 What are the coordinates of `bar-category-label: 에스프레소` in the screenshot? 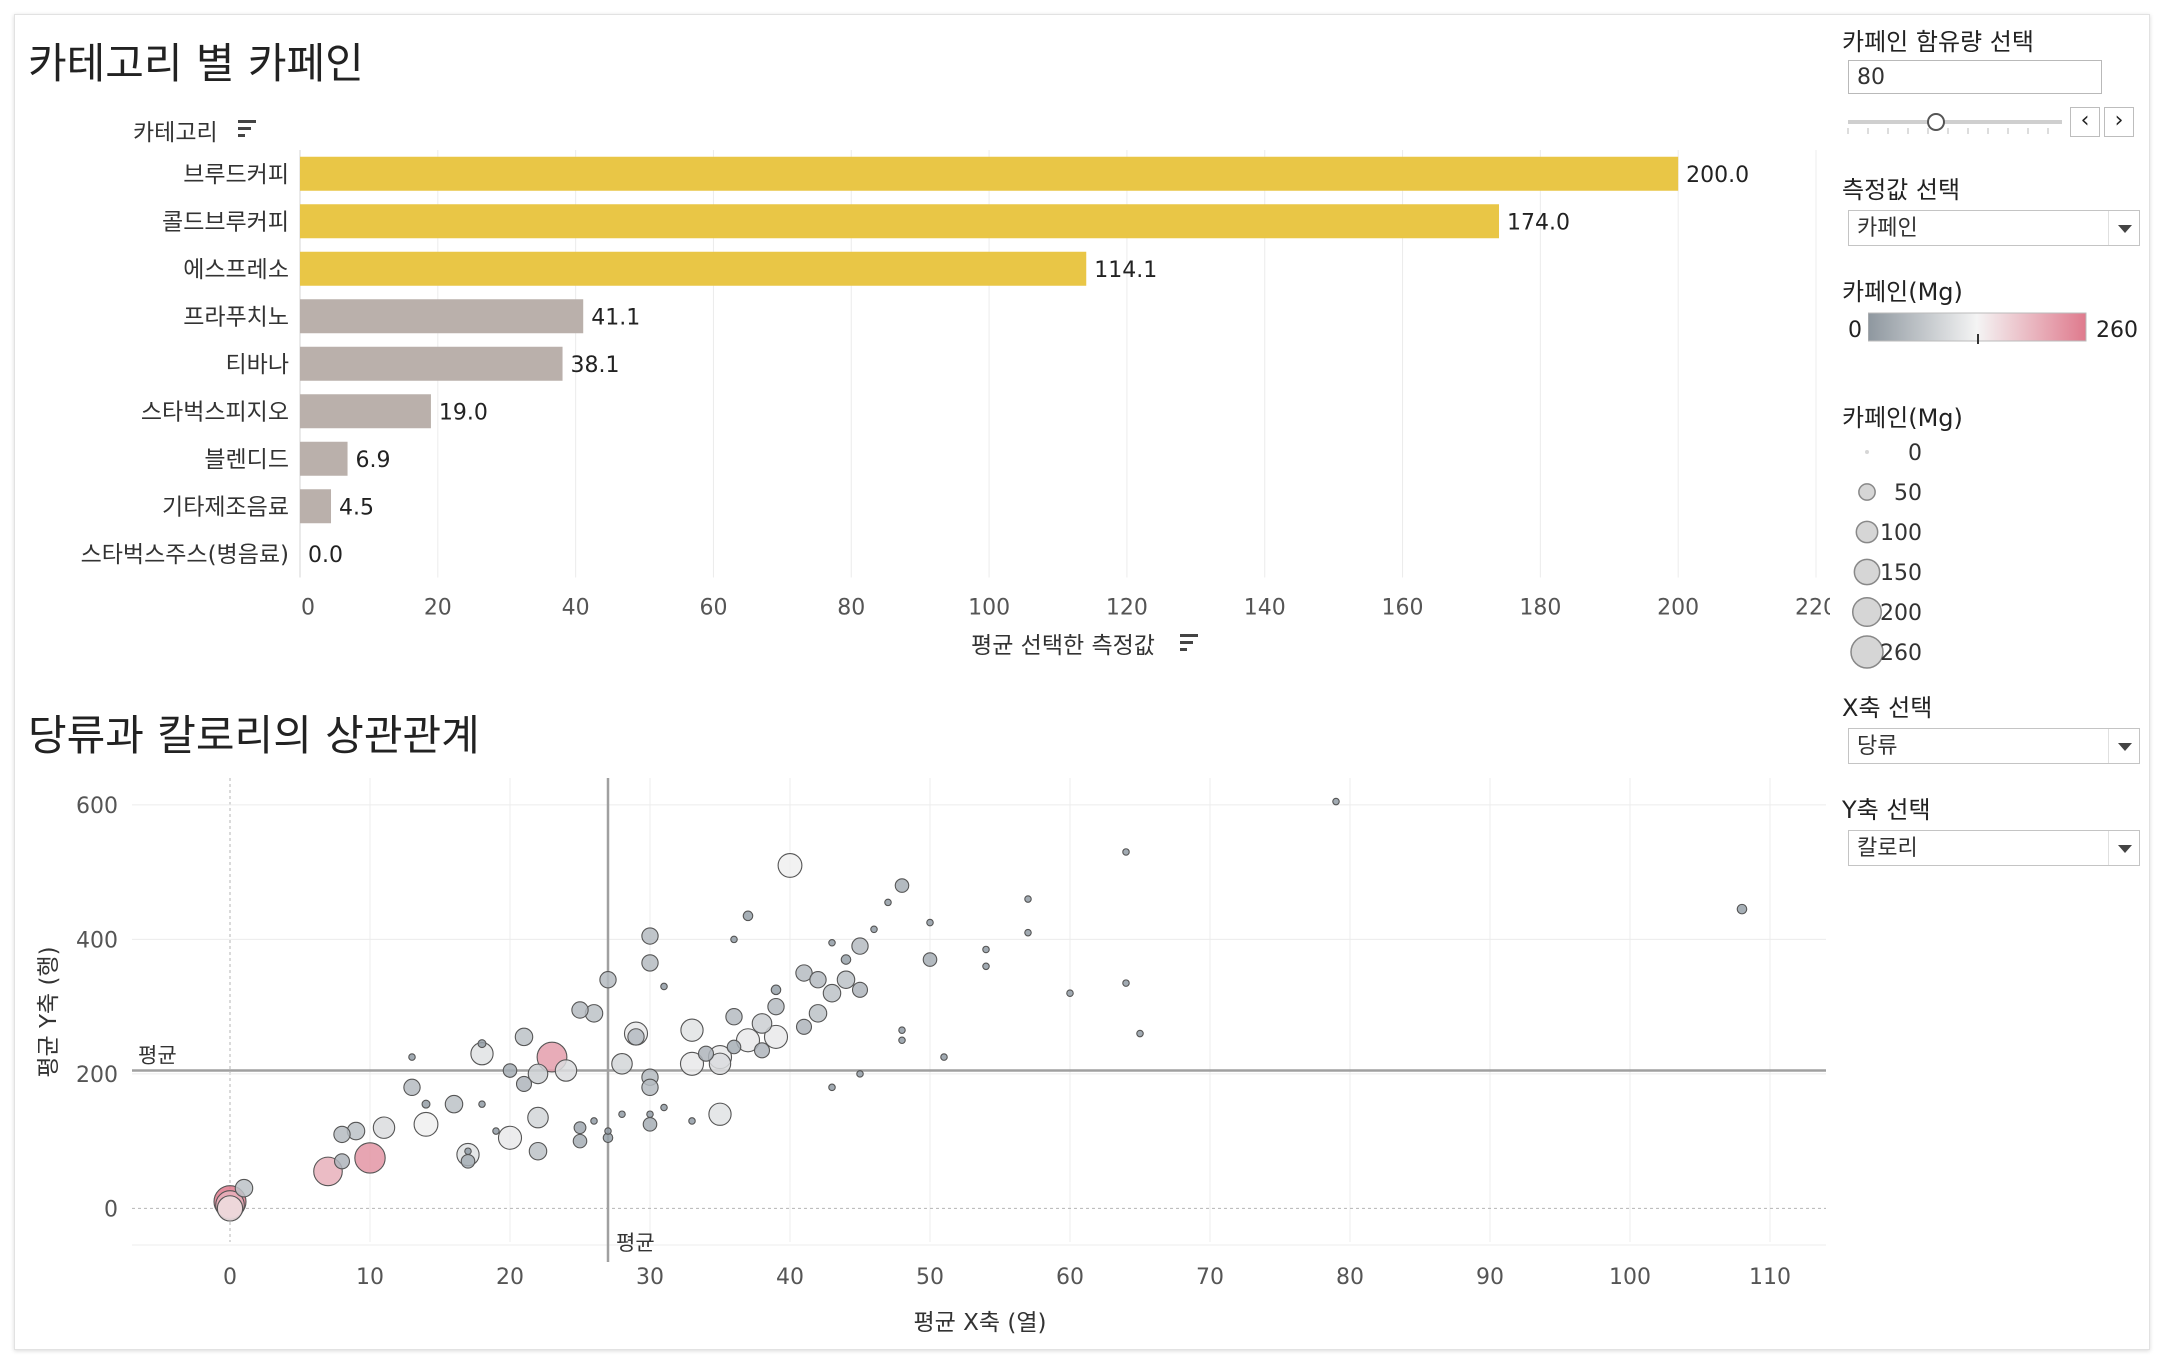 It's located at (236, 270).